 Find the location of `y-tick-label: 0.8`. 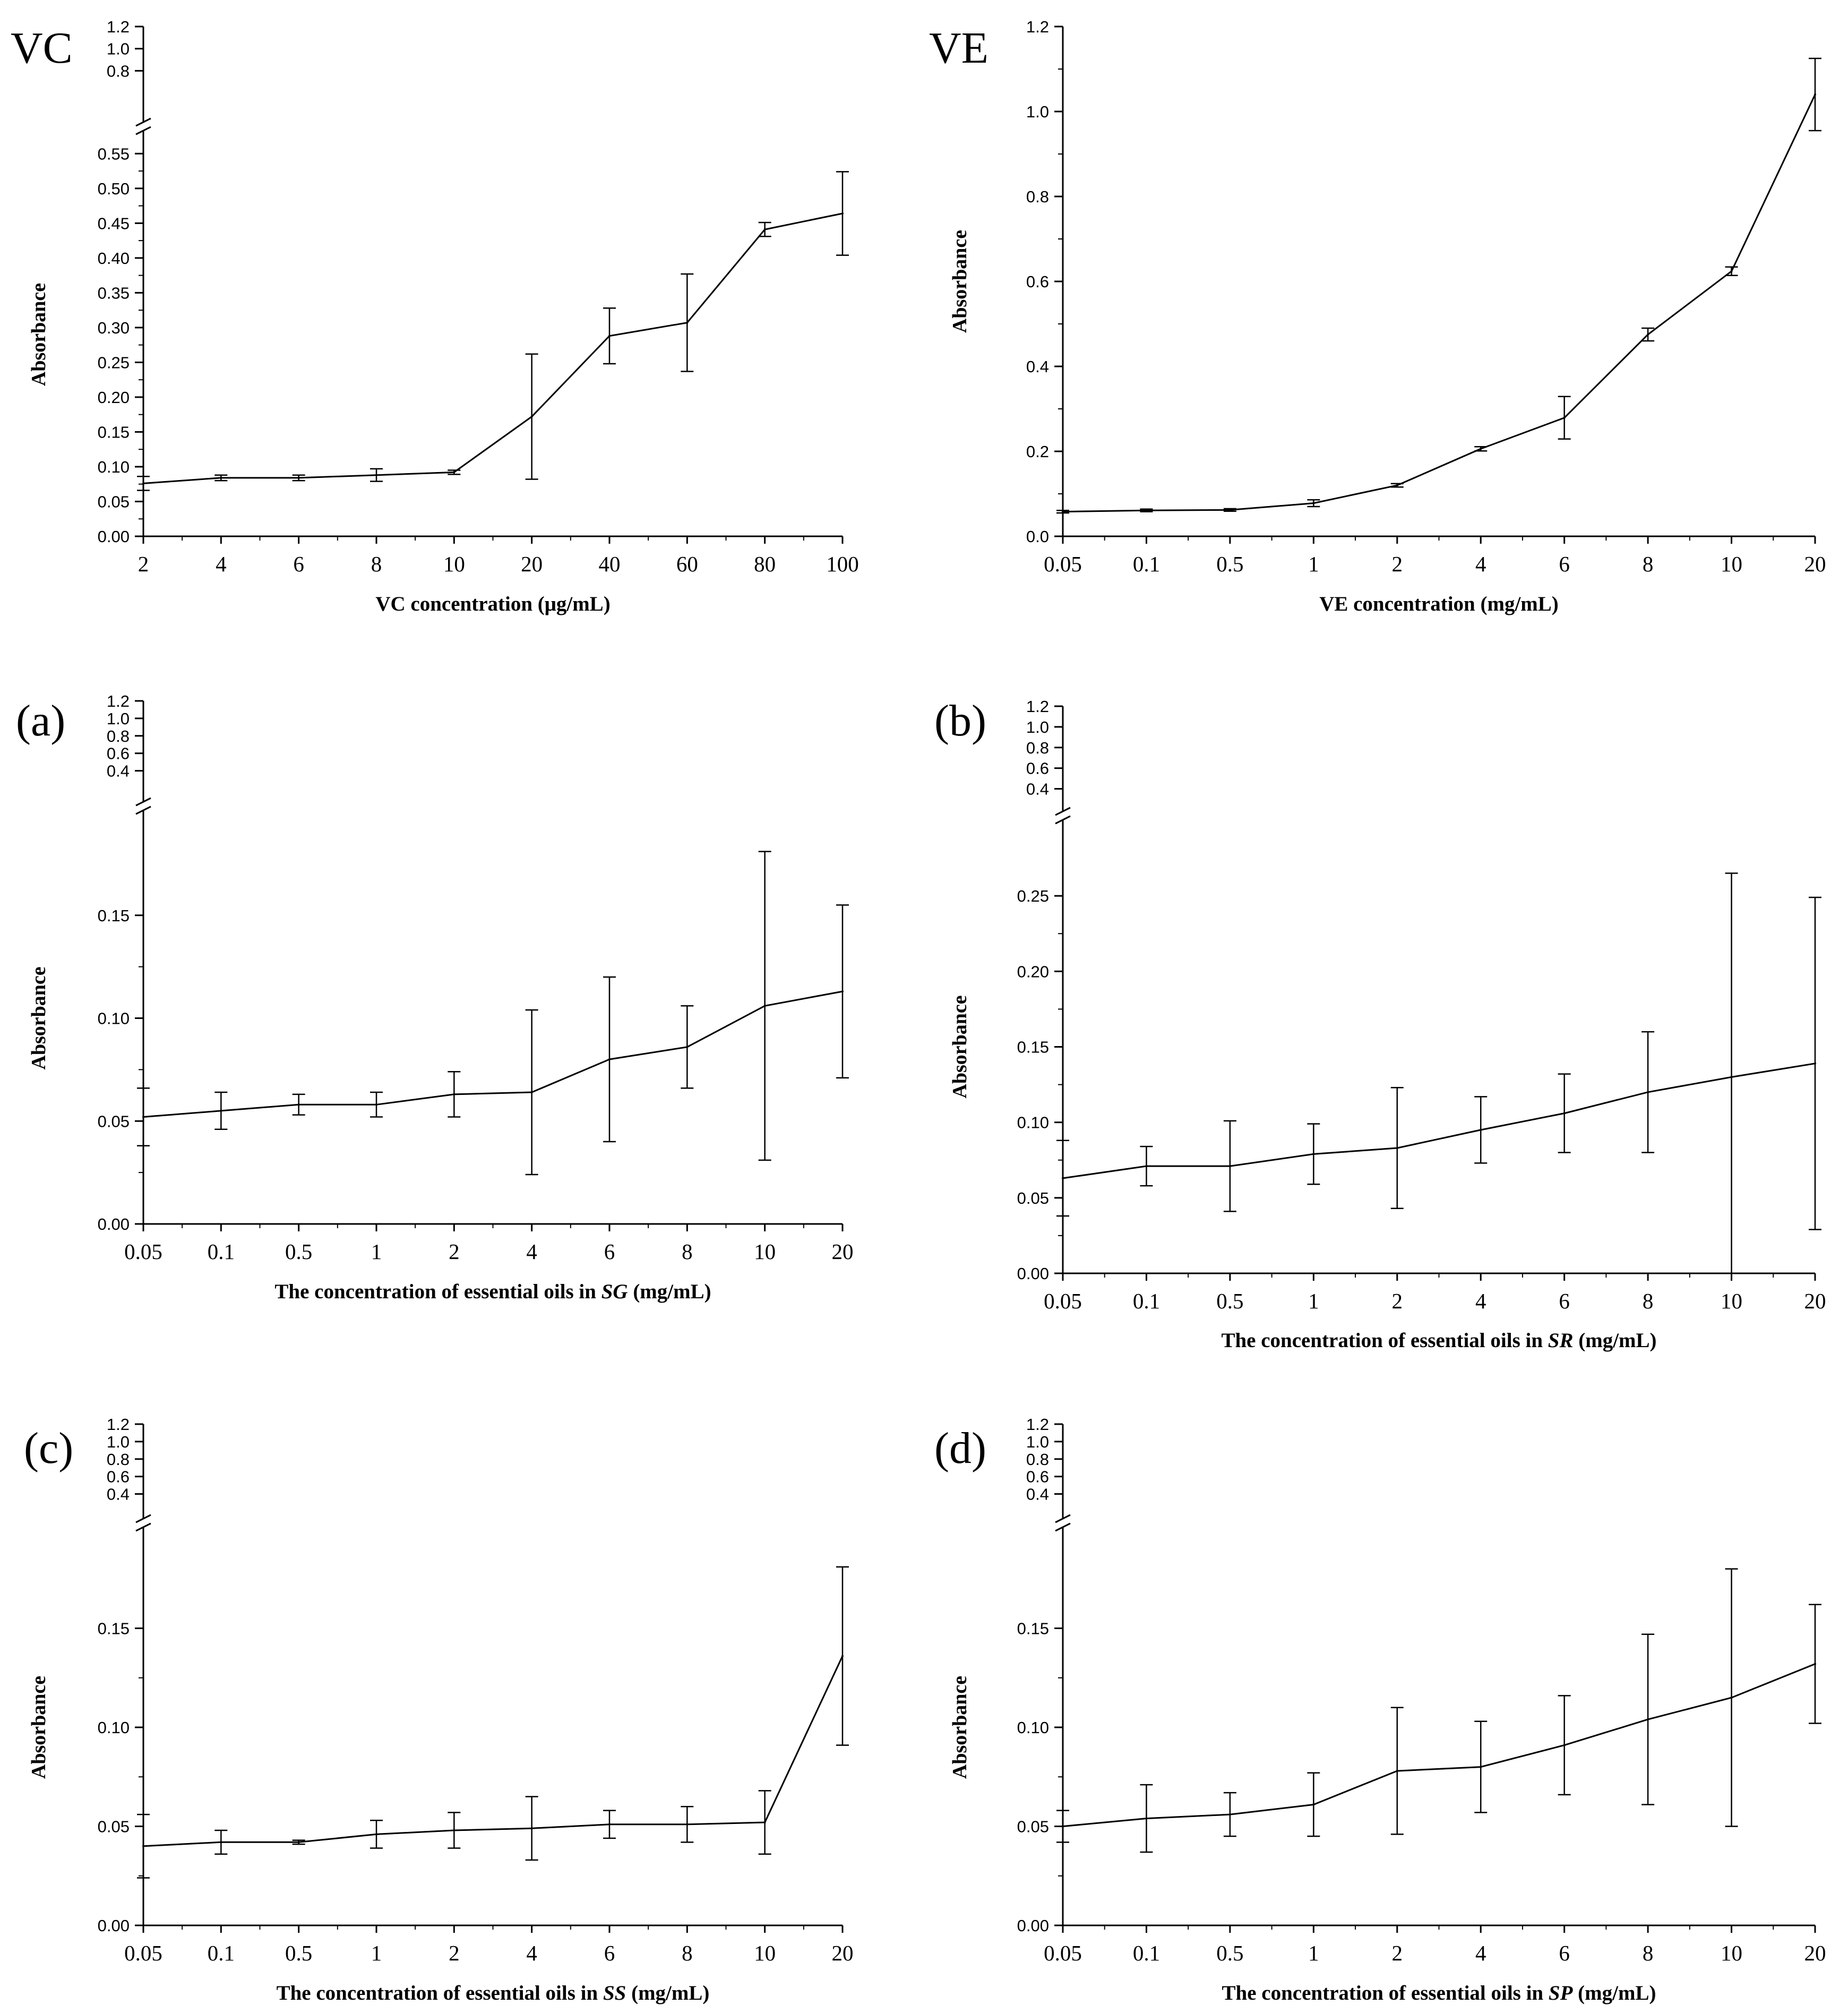

y-tick-label: 0.8 is located at coordinates (1037, 196).